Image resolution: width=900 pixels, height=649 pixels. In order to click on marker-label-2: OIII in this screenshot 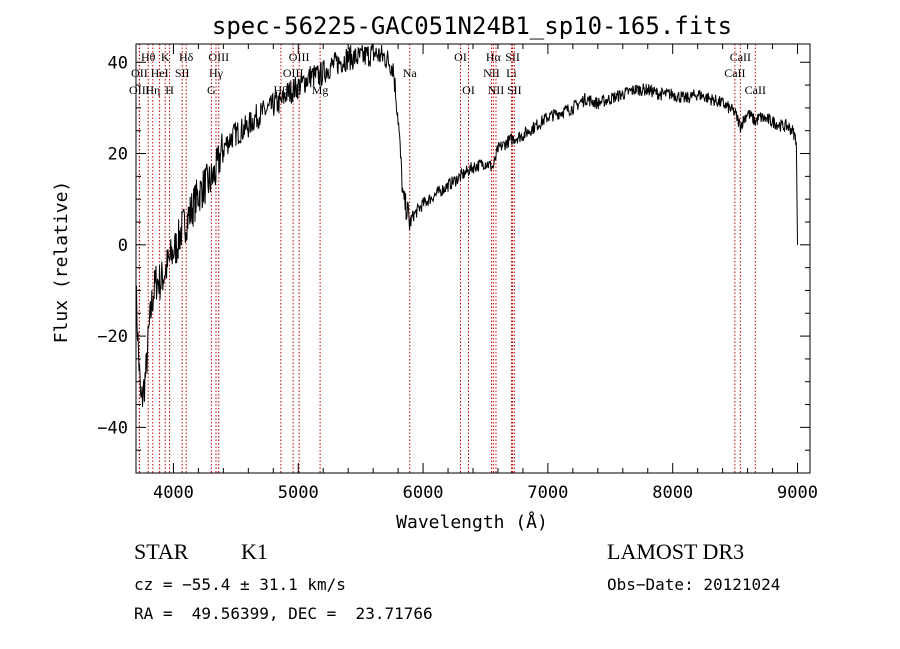, I will do `click(139, 90)`.